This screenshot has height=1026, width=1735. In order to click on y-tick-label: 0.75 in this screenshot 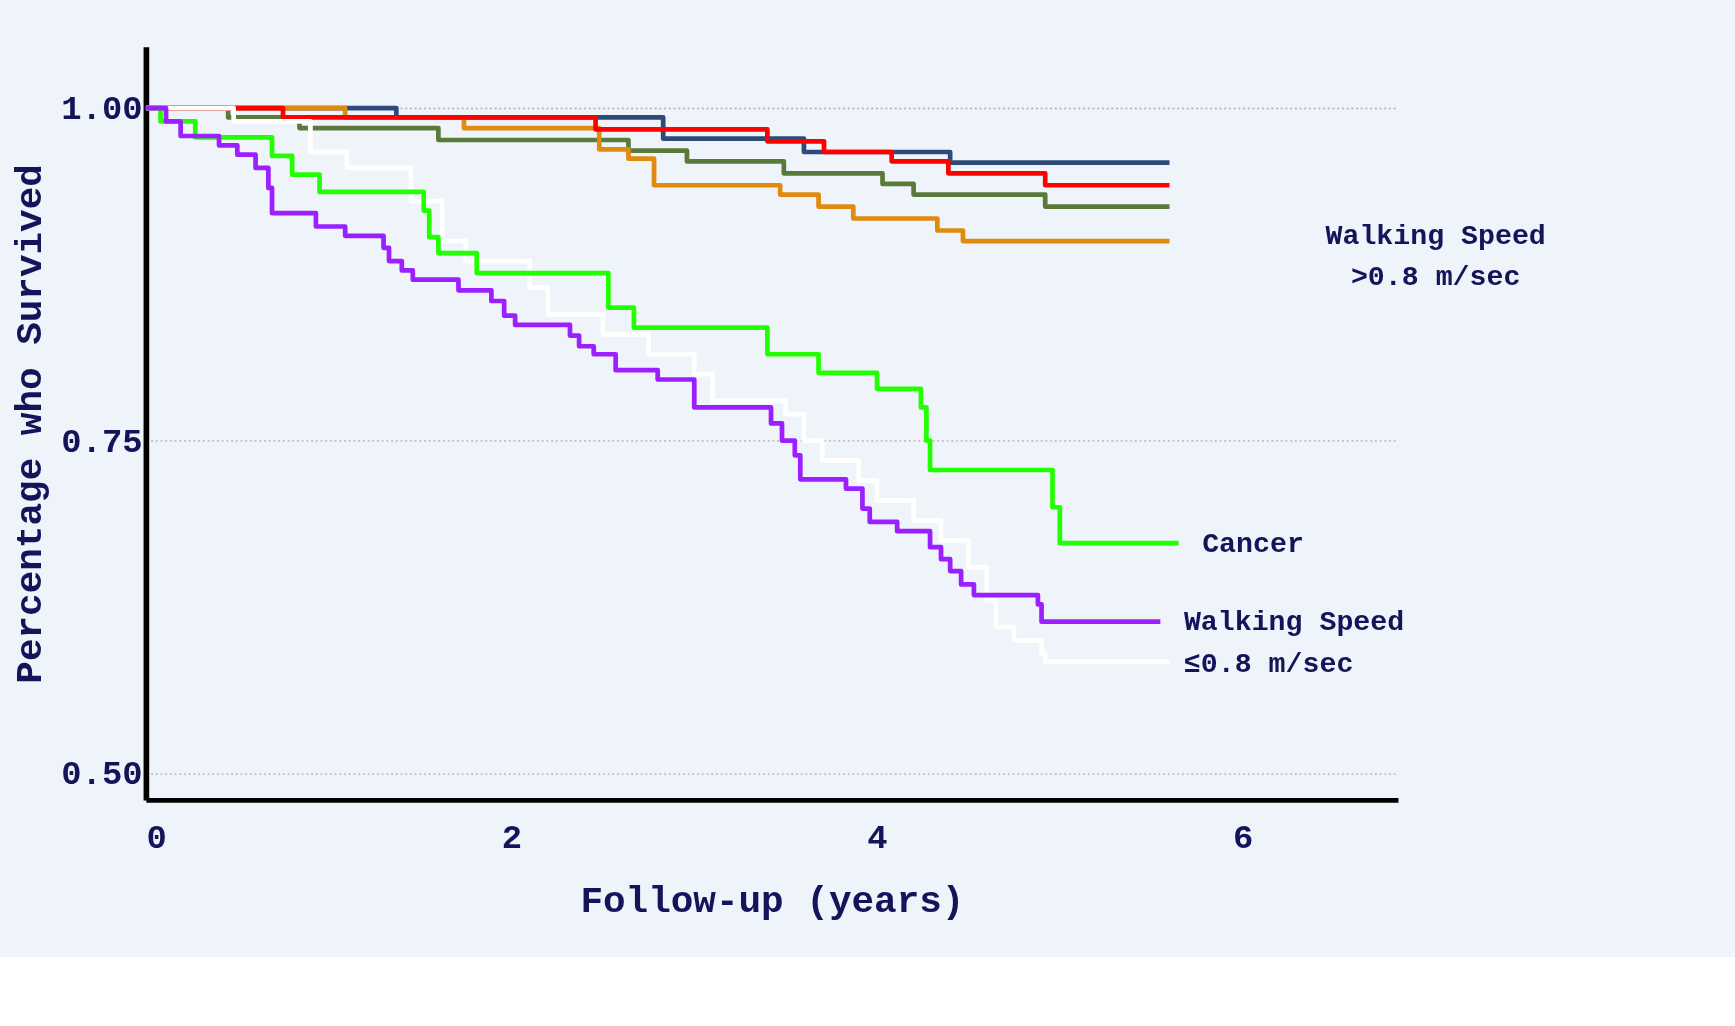, I will do `click(102, 442)`.